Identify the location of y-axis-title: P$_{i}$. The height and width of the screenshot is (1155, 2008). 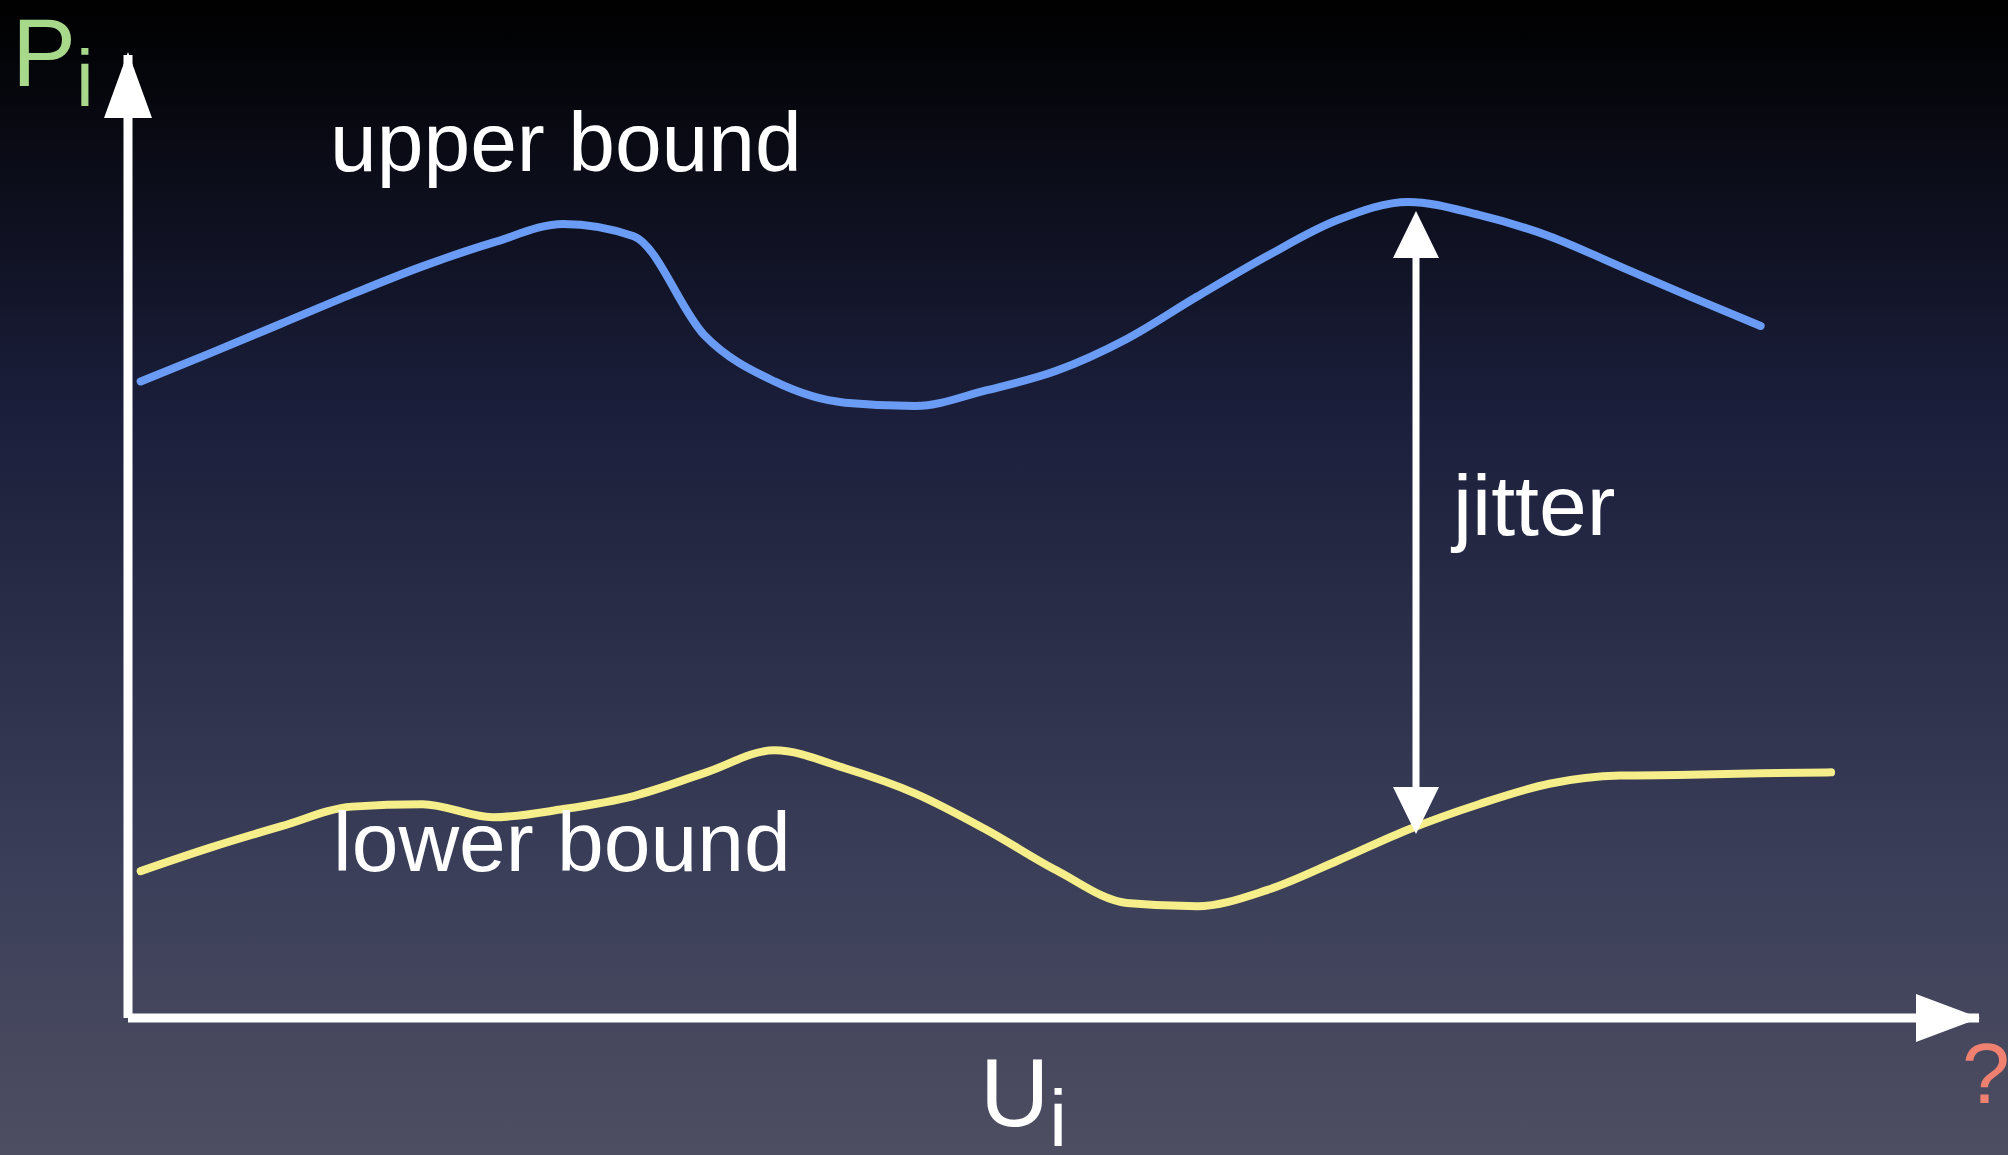
(53, 62).